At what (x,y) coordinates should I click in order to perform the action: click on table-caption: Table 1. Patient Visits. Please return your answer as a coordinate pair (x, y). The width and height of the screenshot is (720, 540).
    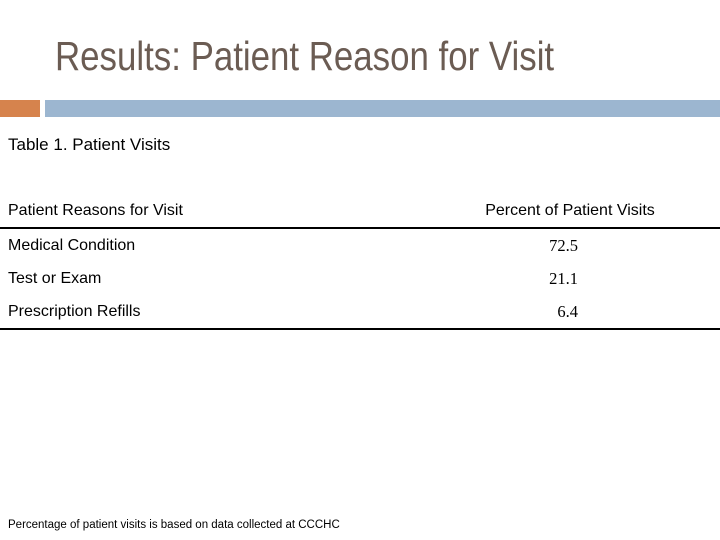
    Looking at the image, I should click on (89, 144).